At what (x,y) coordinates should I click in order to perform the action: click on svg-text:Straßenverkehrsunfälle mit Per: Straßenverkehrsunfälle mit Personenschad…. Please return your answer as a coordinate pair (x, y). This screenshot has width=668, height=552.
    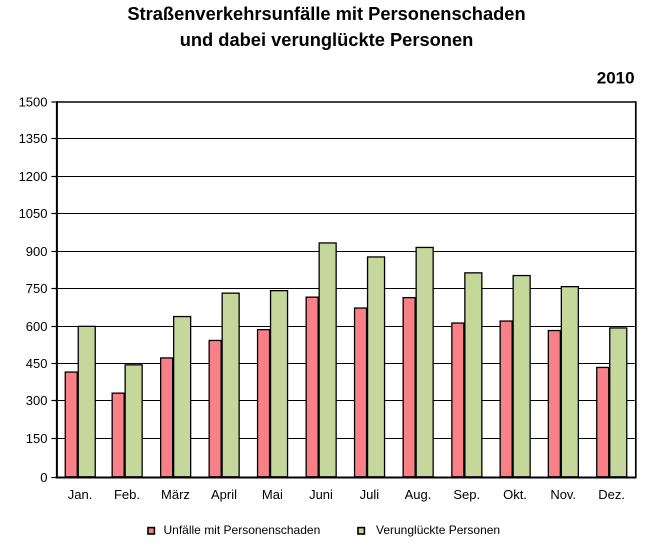
    Looking at the image, I should click on (326, 13).